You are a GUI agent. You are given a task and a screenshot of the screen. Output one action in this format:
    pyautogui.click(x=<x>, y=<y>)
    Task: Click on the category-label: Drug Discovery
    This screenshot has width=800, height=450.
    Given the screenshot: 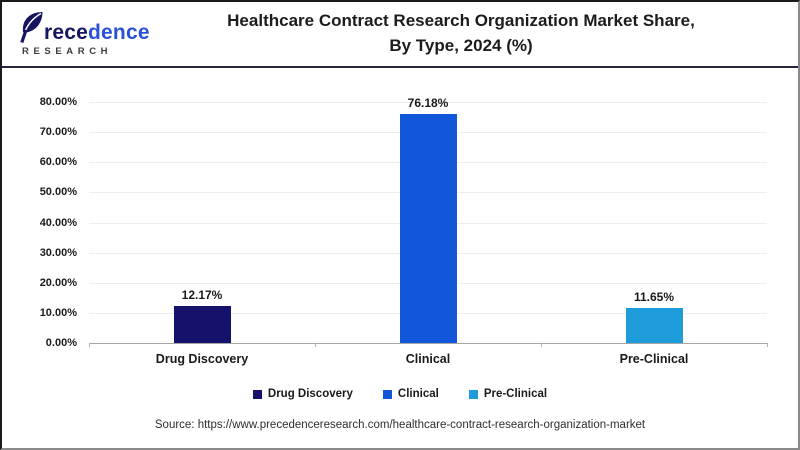 What is the action you would take?
    pyautogui.click(x=202, y=359)
    